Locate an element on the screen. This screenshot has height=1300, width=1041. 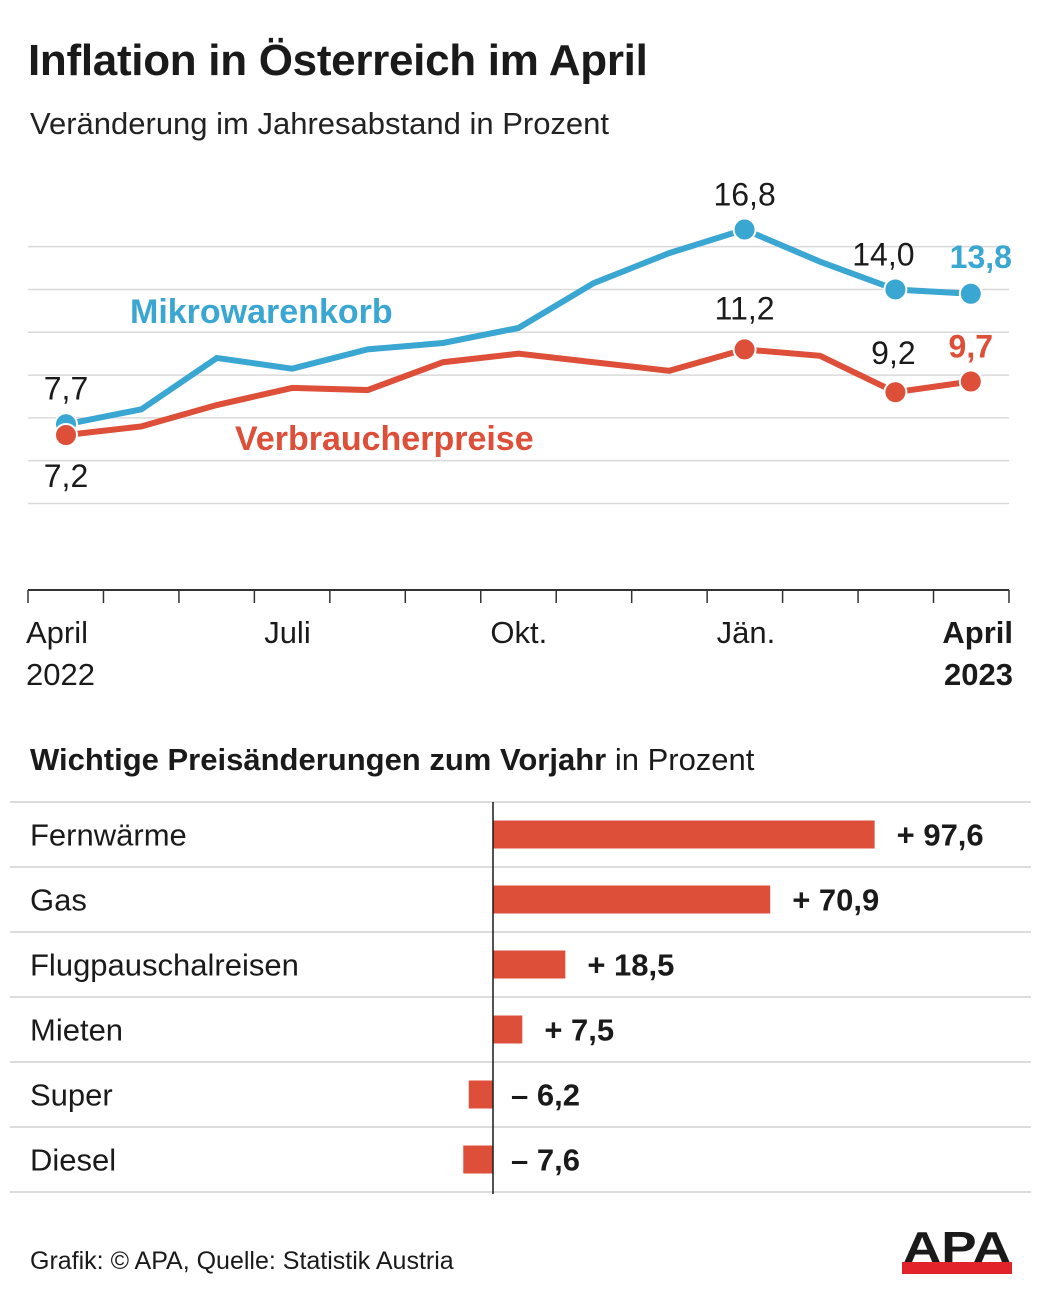
value-label: + 7,5 is located at coordinates (579, 1030).